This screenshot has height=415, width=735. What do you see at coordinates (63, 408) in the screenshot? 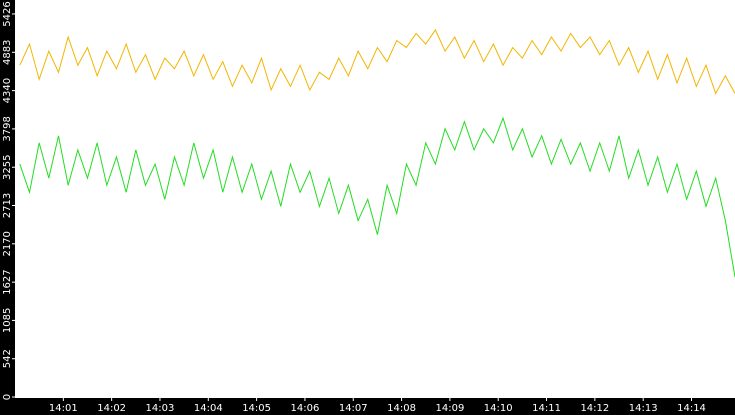
I see `x-tick-label: 14:01` at bounding box center [63, 408].